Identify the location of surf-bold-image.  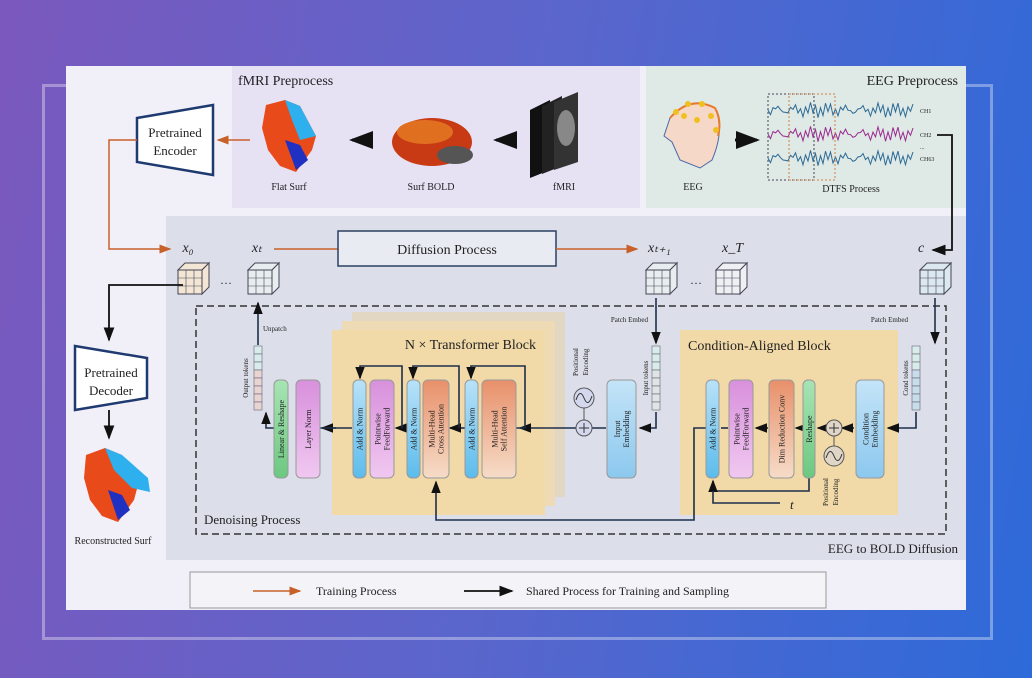
(432, 142).